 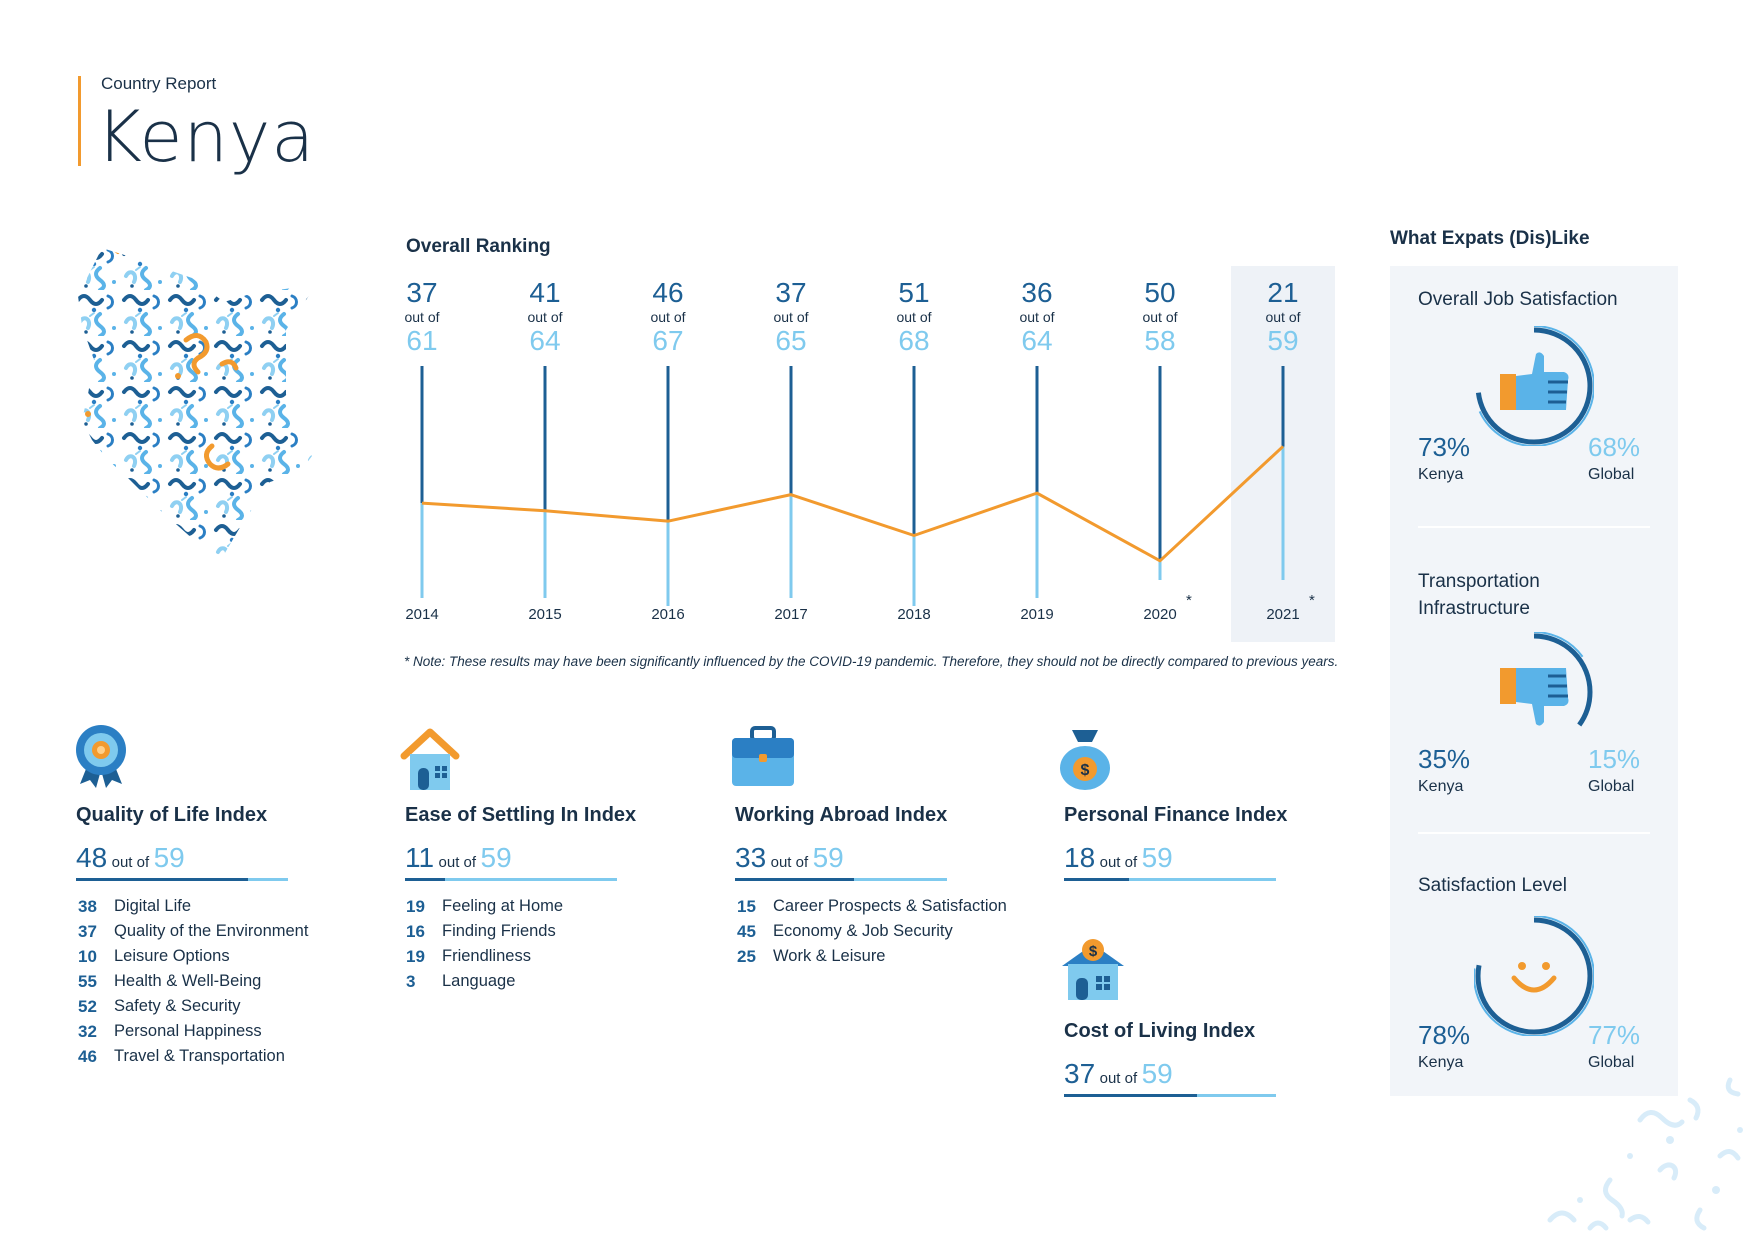 What do you see at coordinates (841, 815) in the screenshot?
I see `index-title: Working Abroad Index` at bounding box center [841, 815].